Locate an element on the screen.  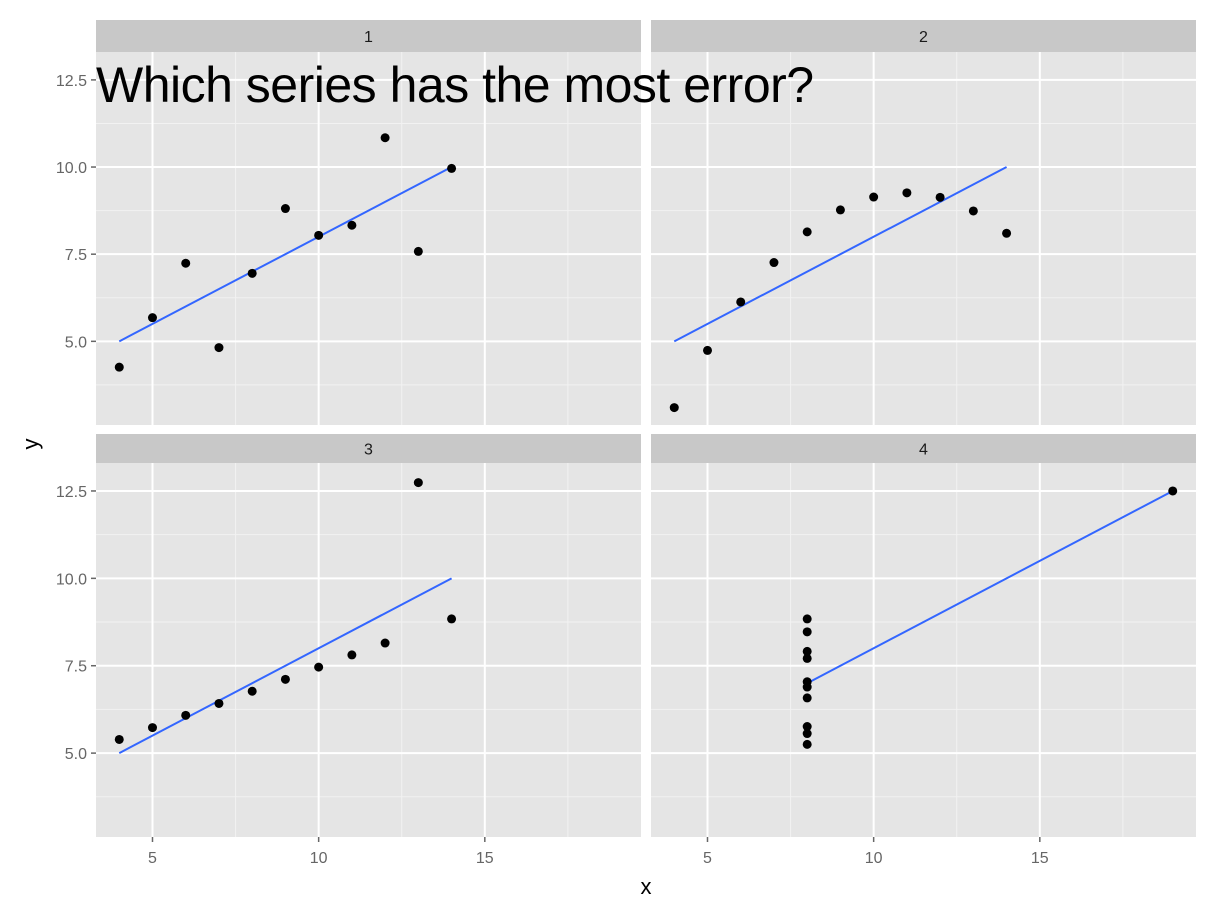
facet-strip-label: 1 is located at coordinates (368, 37).